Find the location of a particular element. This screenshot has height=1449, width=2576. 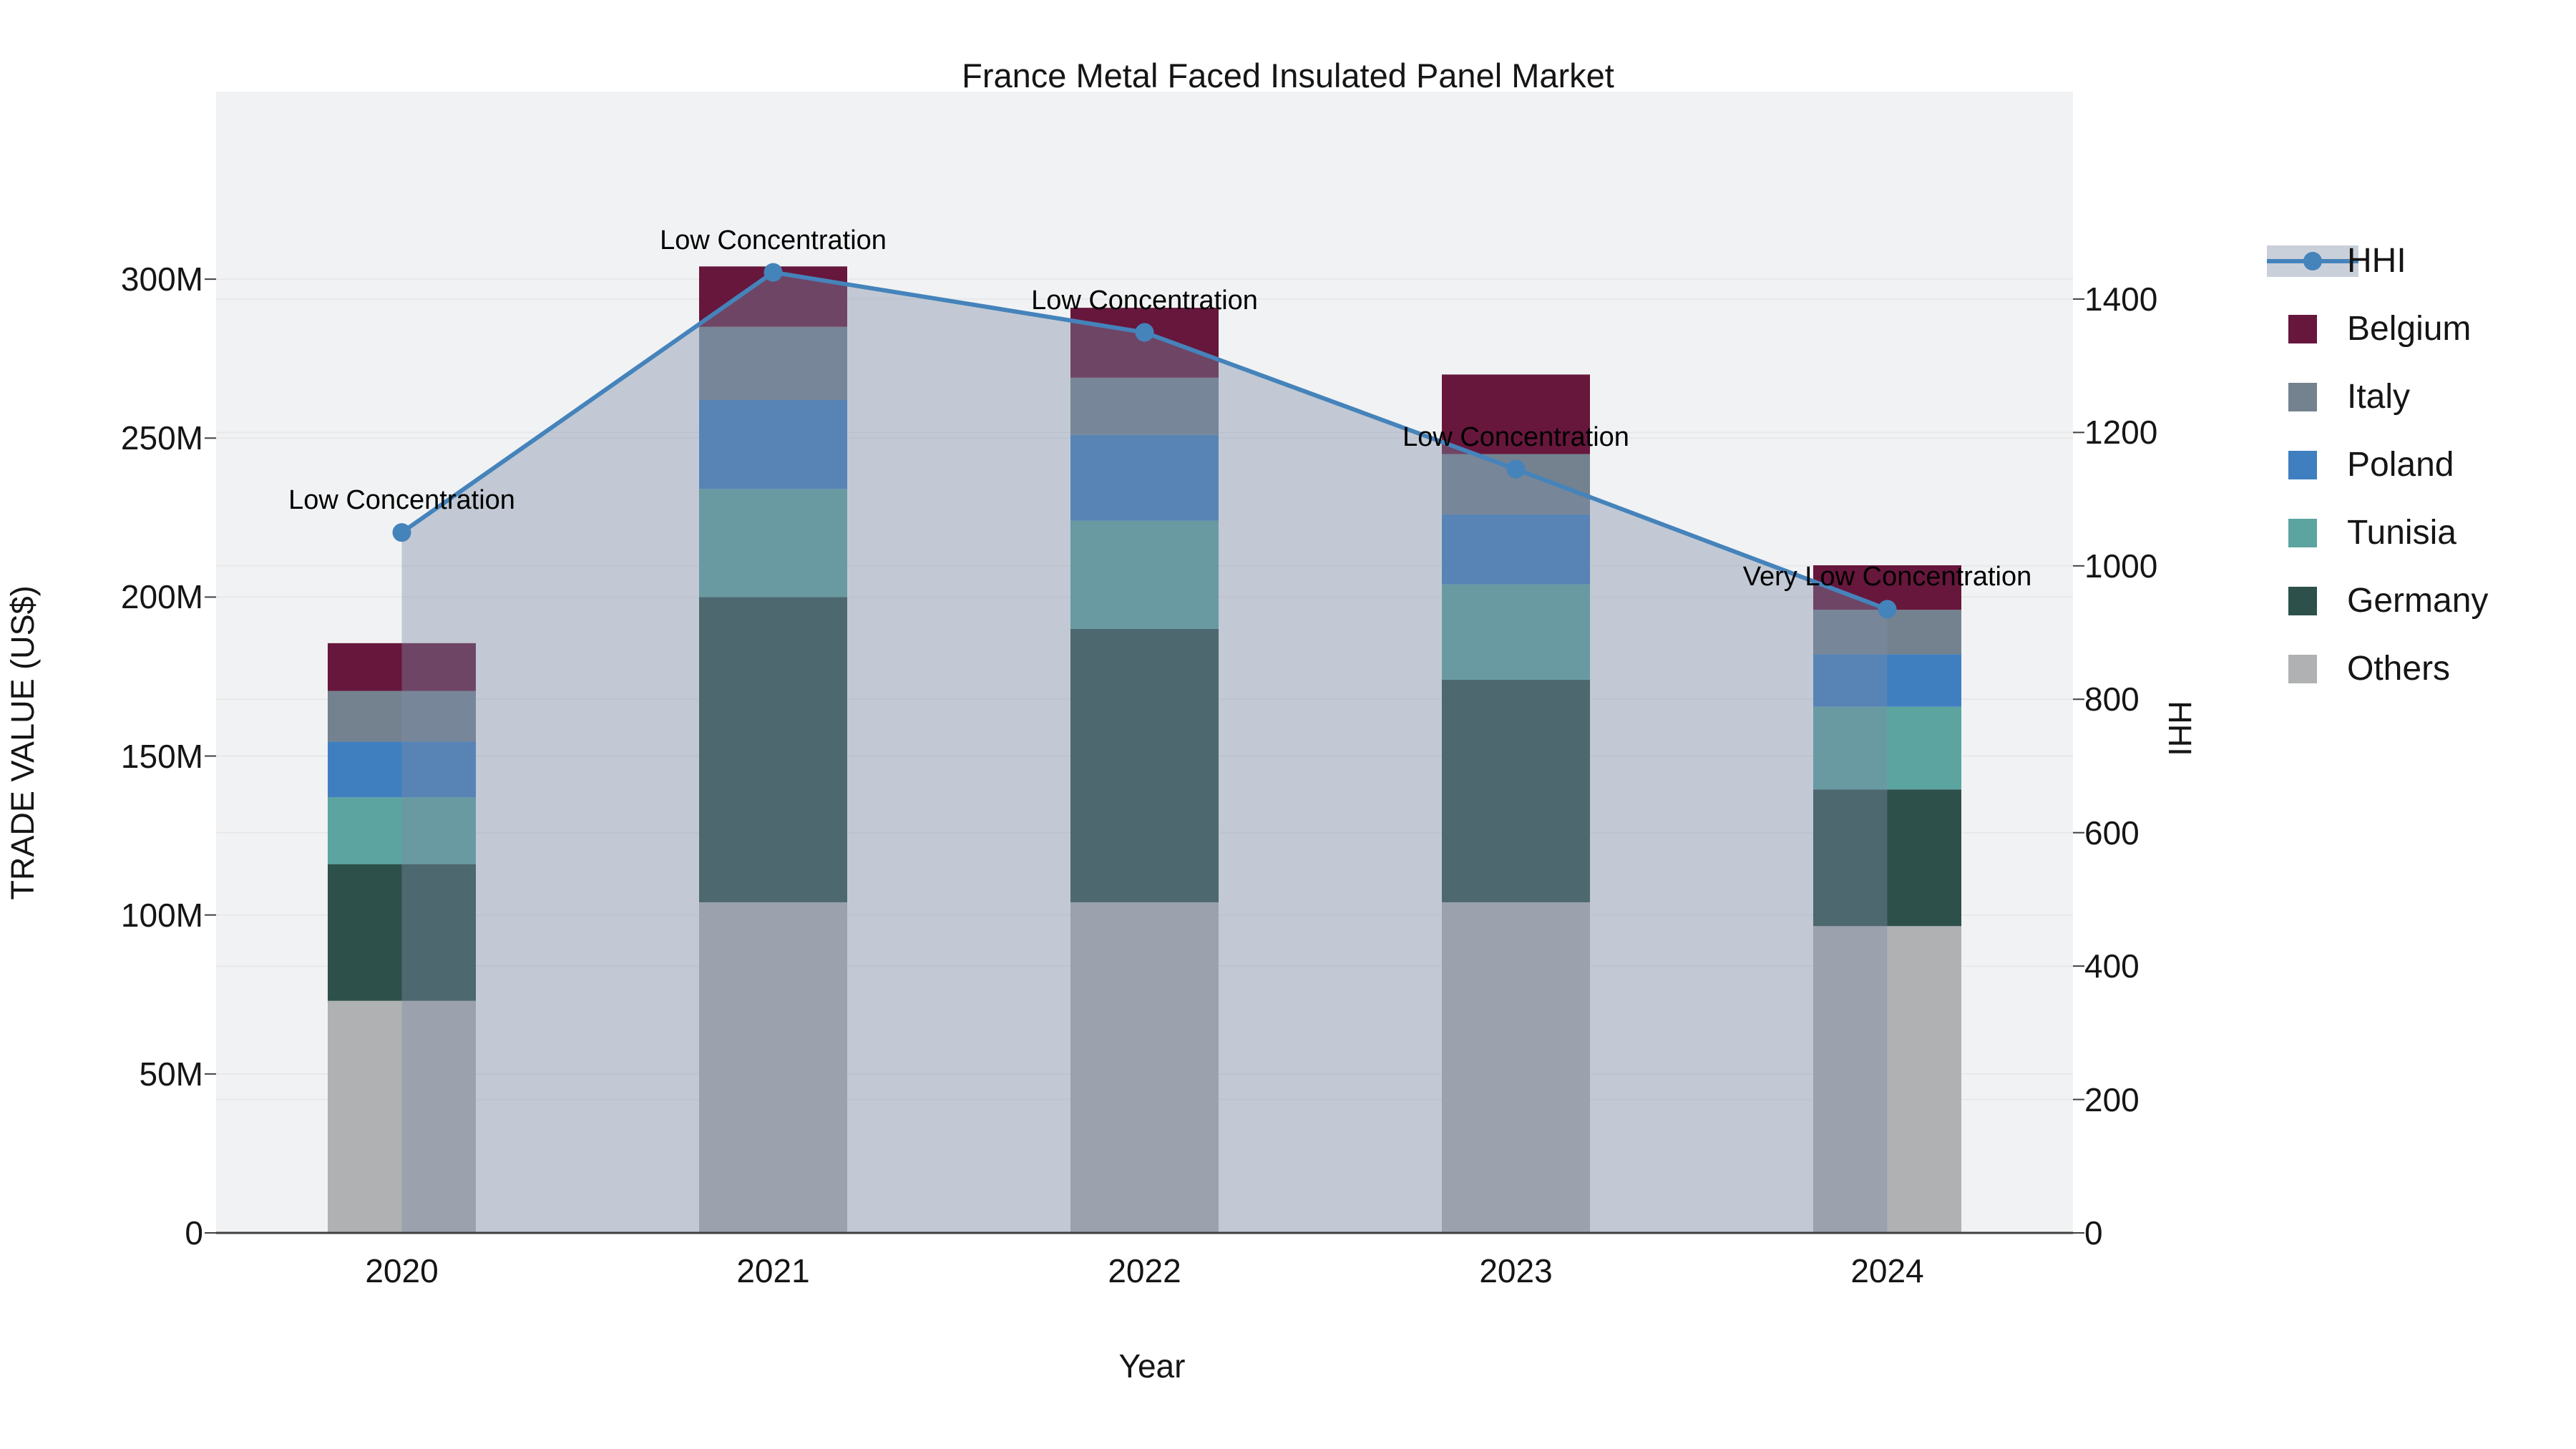

y-left-tick-0: 0 is located at coordinates (194, 1233).